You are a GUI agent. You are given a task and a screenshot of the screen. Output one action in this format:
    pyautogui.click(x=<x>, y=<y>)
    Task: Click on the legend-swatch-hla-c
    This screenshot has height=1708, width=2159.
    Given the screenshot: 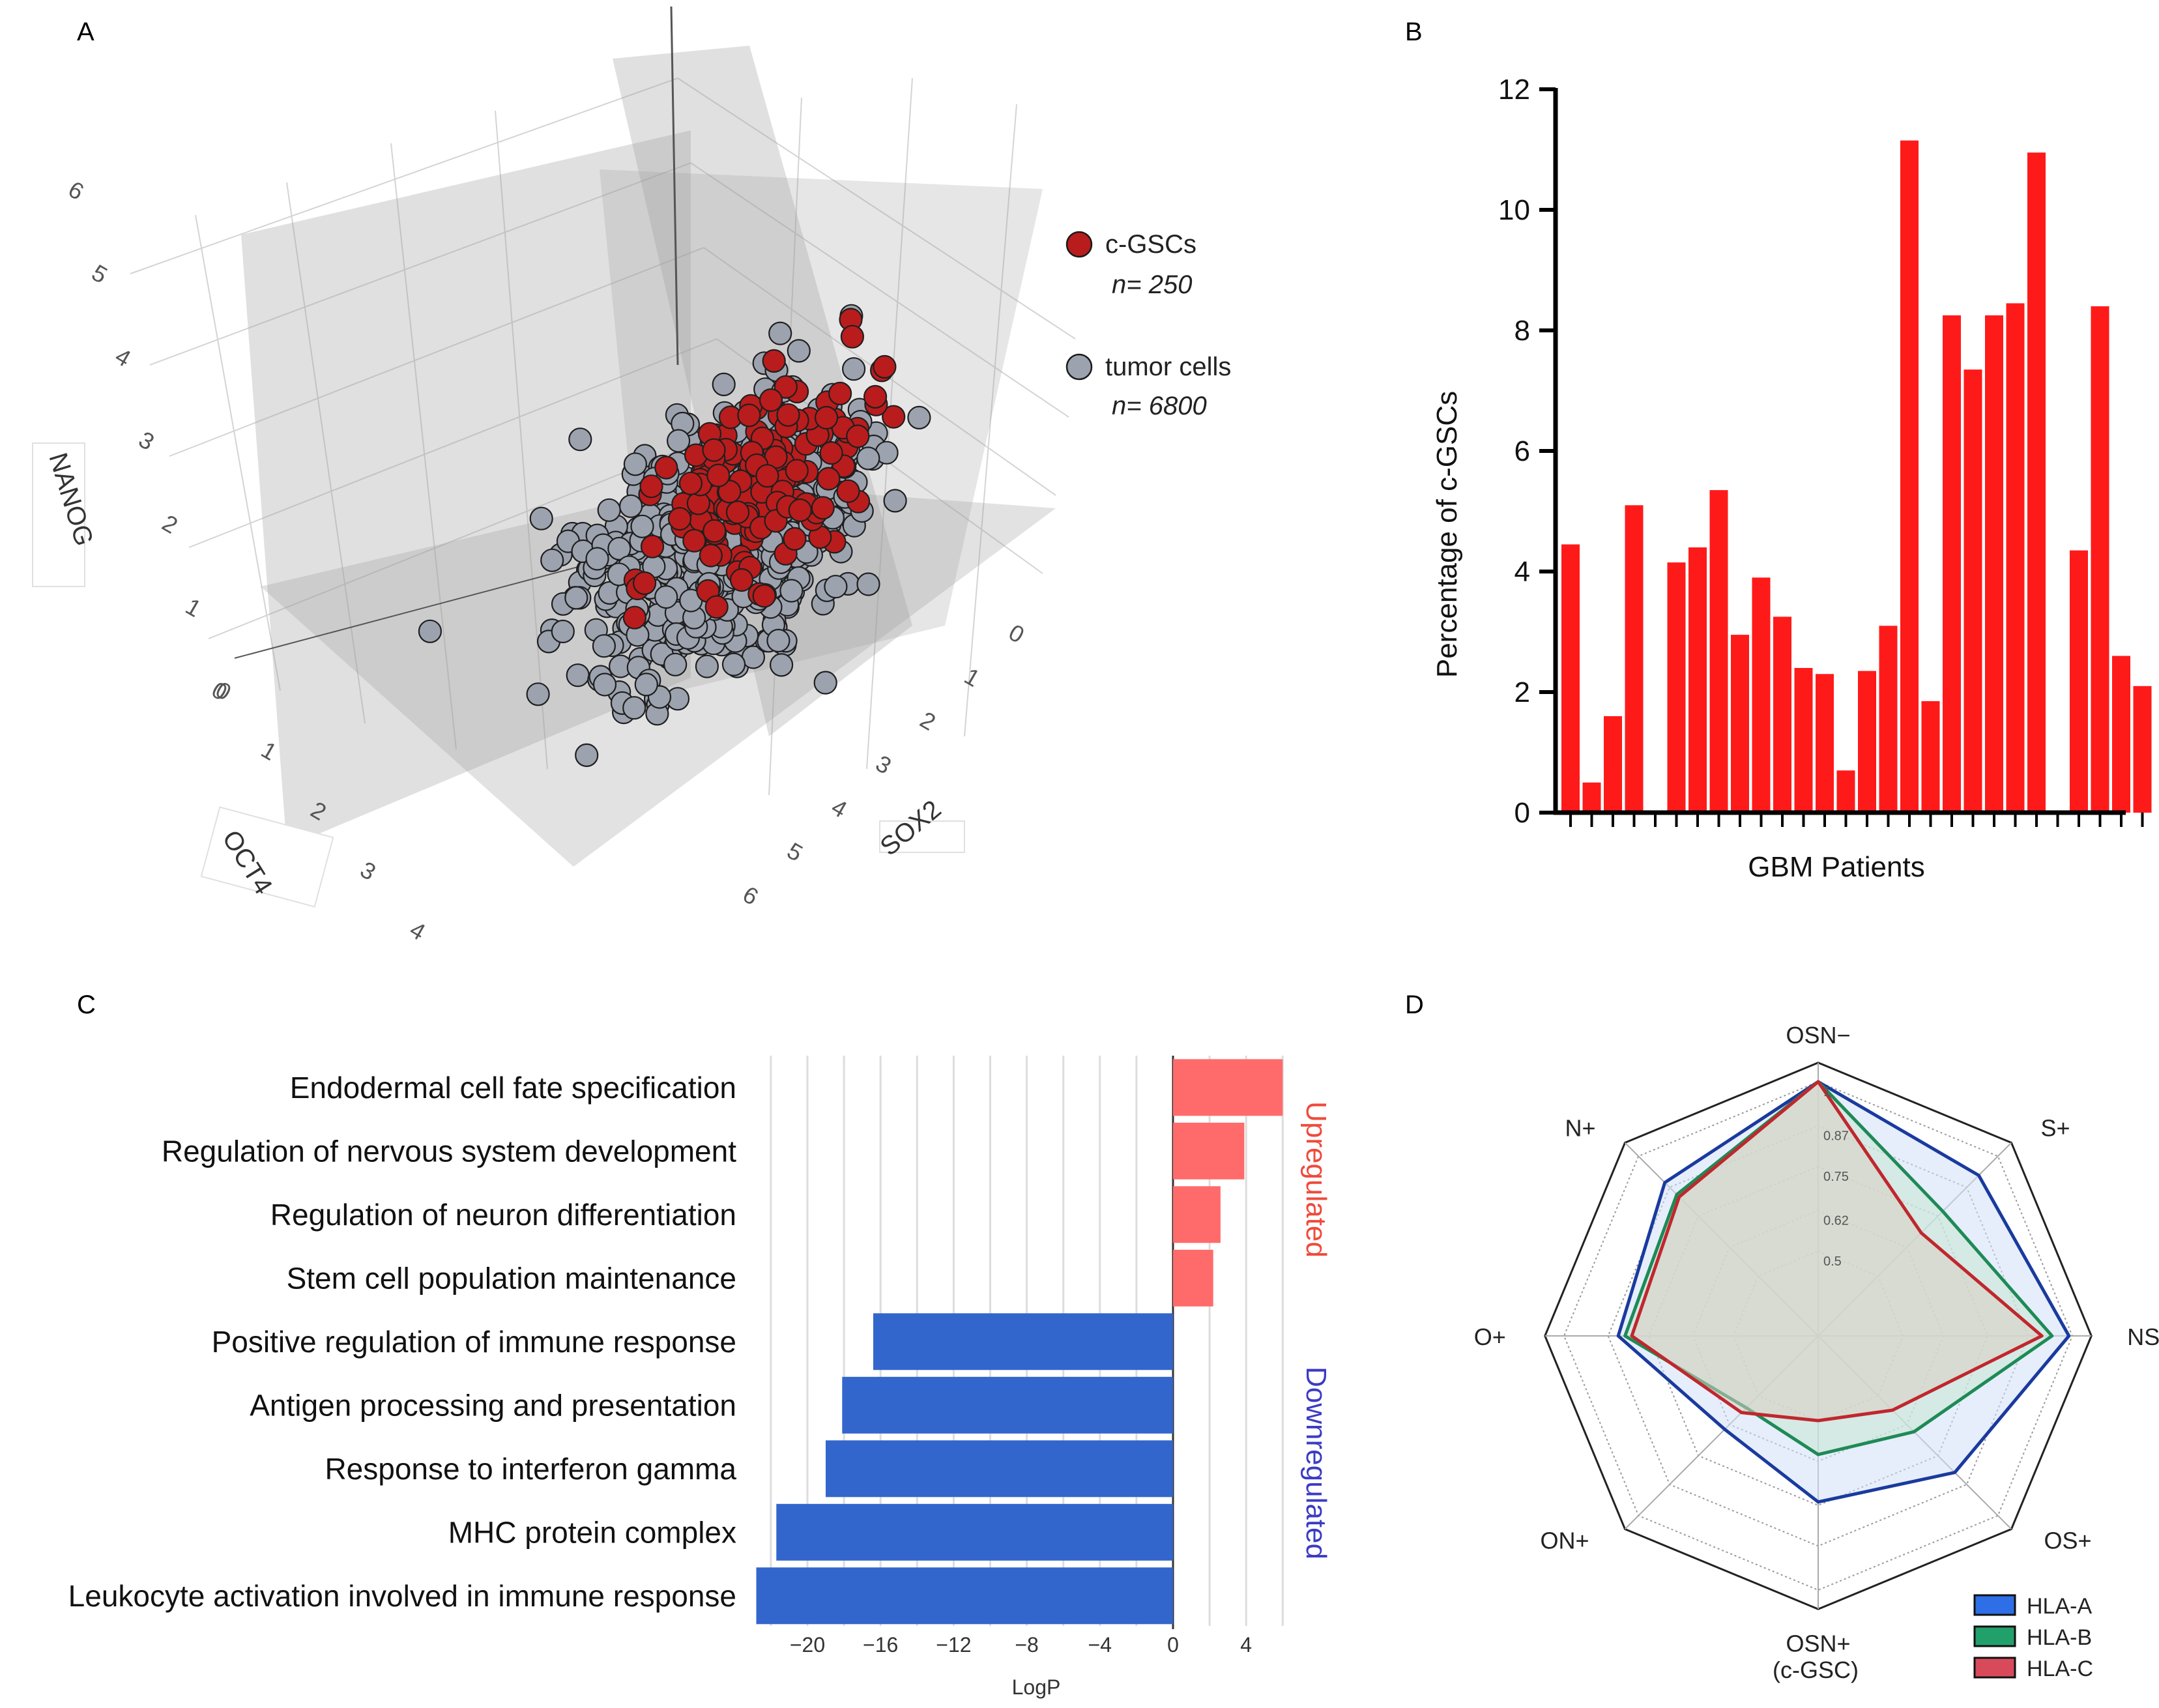 What is the action you would take?
    pyautogui.click(x=1994, y=1668)
    